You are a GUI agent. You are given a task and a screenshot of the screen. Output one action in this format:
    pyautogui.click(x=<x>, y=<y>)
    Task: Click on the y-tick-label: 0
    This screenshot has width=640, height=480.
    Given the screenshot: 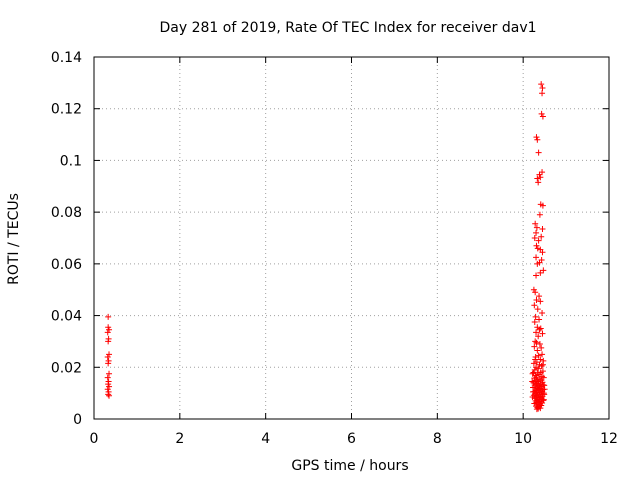 What is the action you would take?
    pyautogui.click(x=77, y=420)
    